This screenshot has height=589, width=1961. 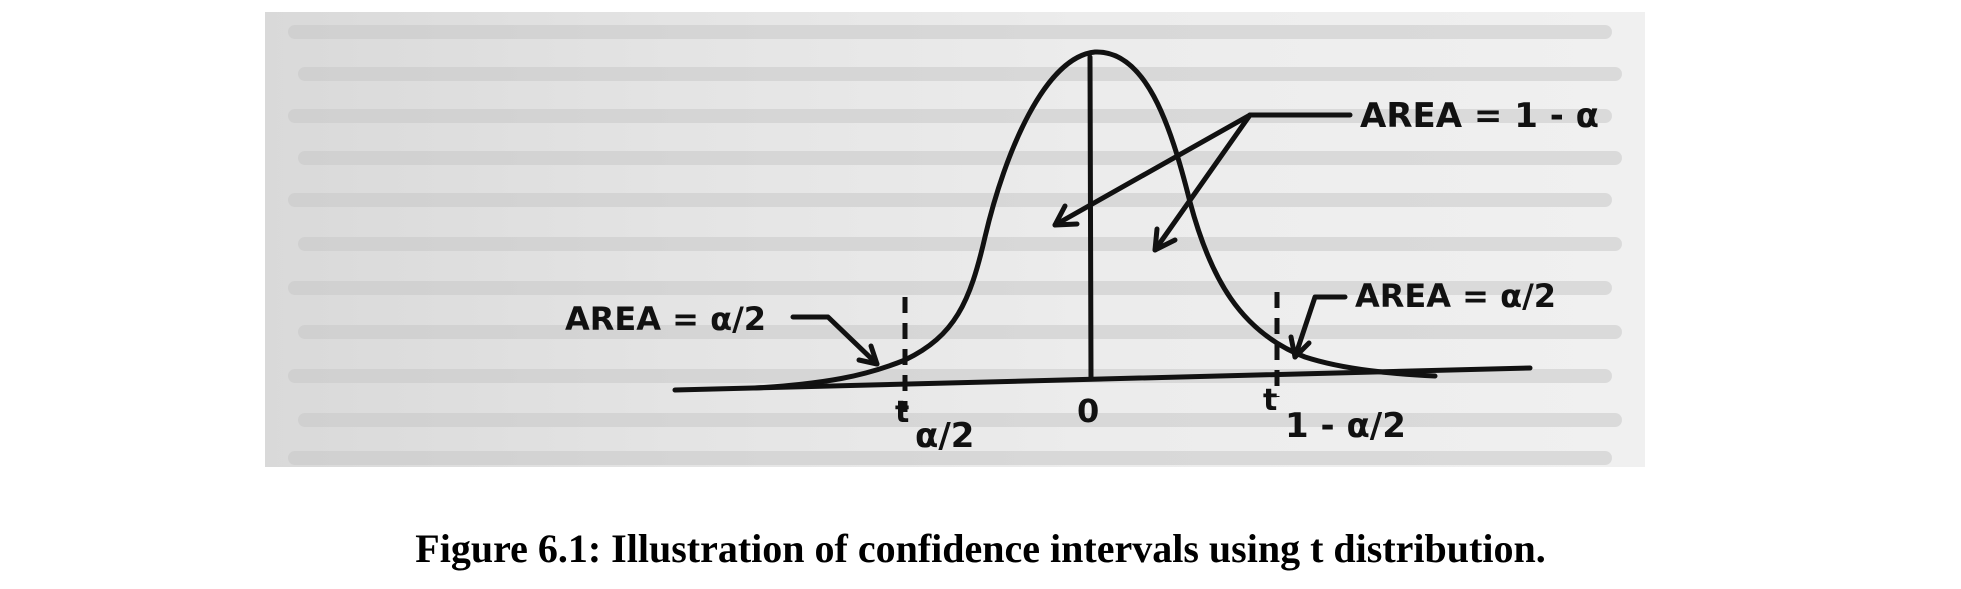 I want to click on right-t-label: t, so click(x=1270, y=400).